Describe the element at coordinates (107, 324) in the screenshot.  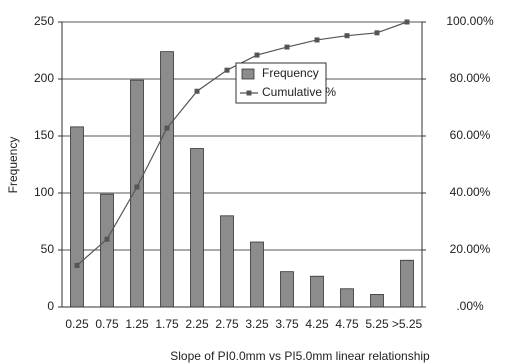
I see `x-tick-label: 0.75` at that location.